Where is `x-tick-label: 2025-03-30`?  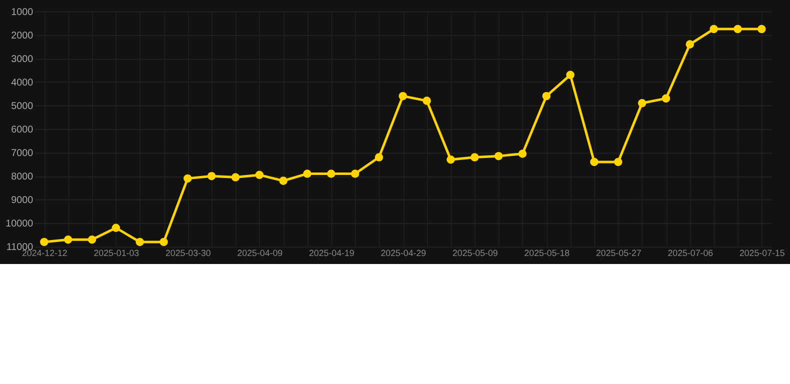 x-tick-label: 2025-03-30 is located at coordinates (188, 253).